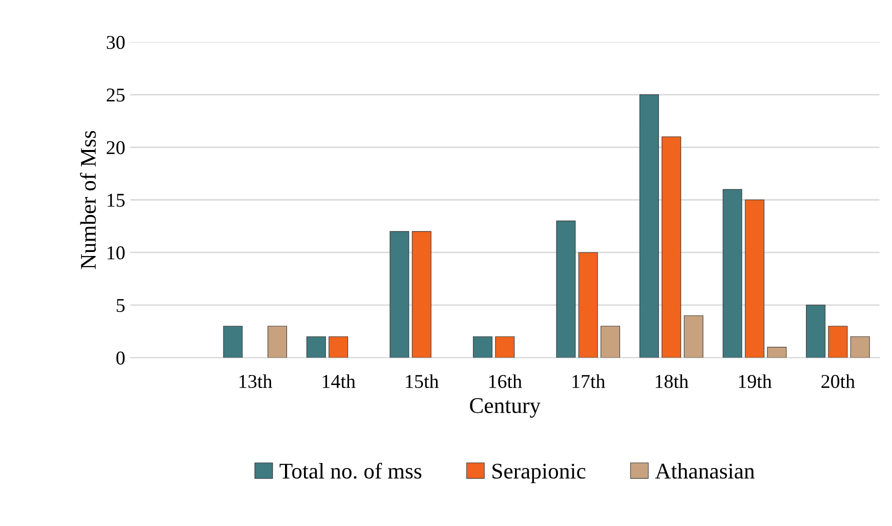 This screenshot has height=526, width=892. I want to click on x-axis-title: Century, so click(505, 408).